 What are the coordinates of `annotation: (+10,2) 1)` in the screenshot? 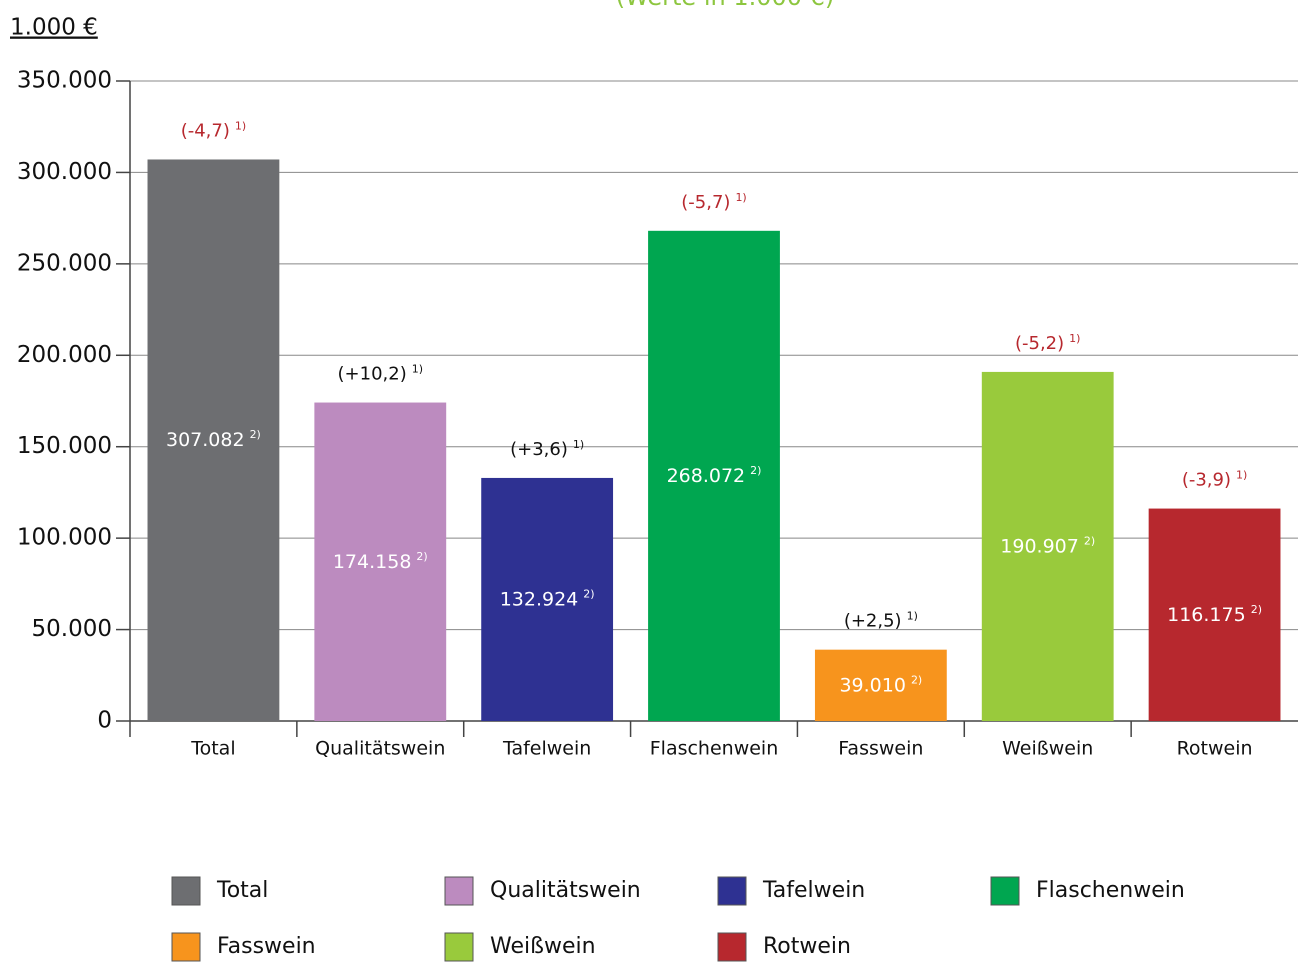 It's located at (381, 374).